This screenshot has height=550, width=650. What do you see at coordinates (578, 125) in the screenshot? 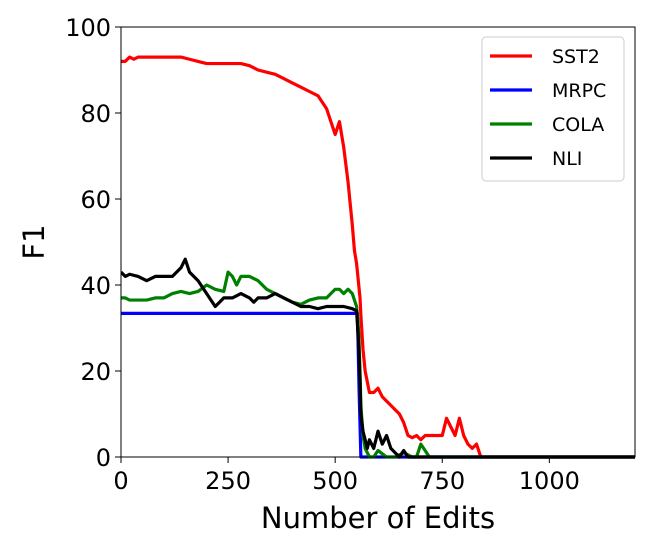
I see `legend-label-cola: COLA` at bounding box center [578, 125].